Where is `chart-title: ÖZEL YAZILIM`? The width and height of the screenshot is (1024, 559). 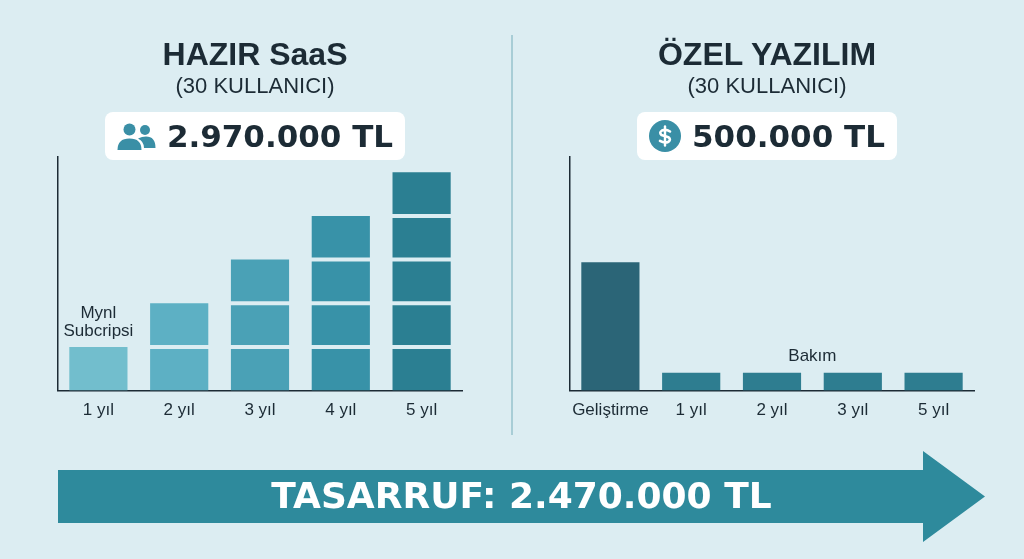 chart-title: ÖZEL YAZILIM is located at coordinates (767, 54).